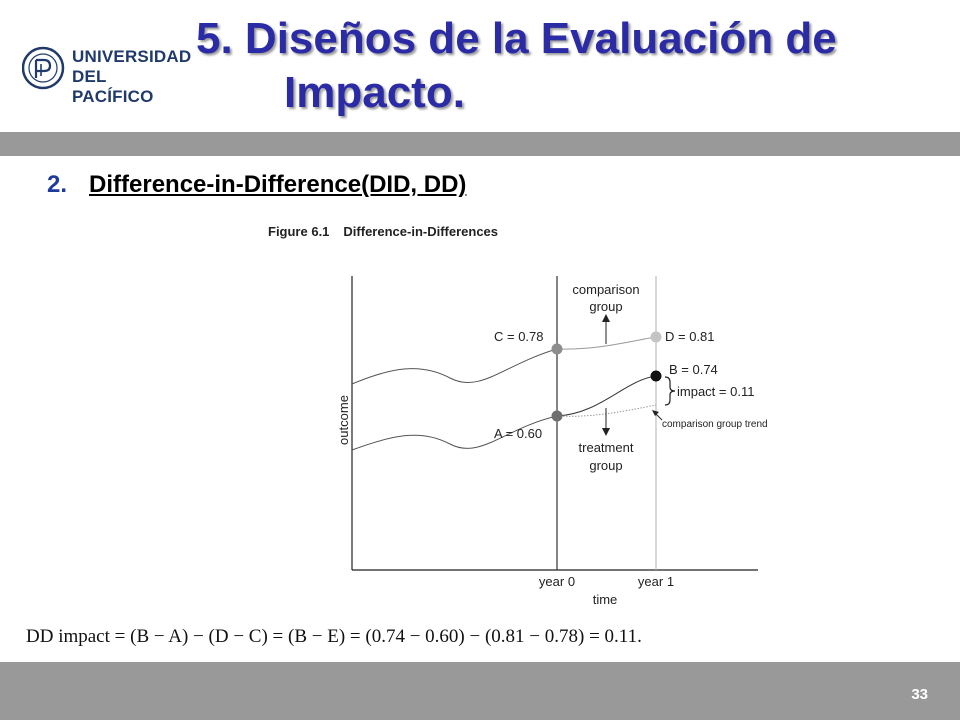  What do you see at coordinates (454, 433) in the screenshot?
I see `treatment-group-curve` at bounding box center [454, 433].